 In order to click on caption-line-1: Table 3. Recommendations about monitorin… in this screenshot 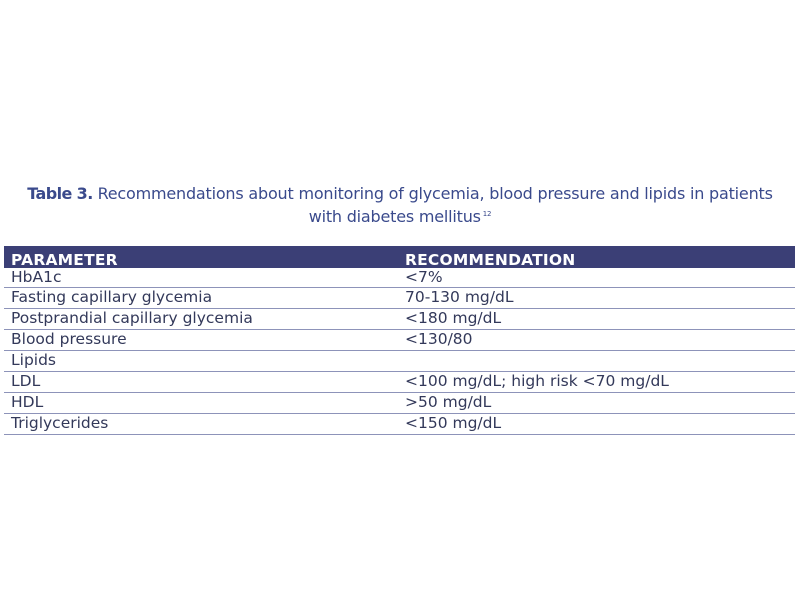, I will do `click(400, 194)`.